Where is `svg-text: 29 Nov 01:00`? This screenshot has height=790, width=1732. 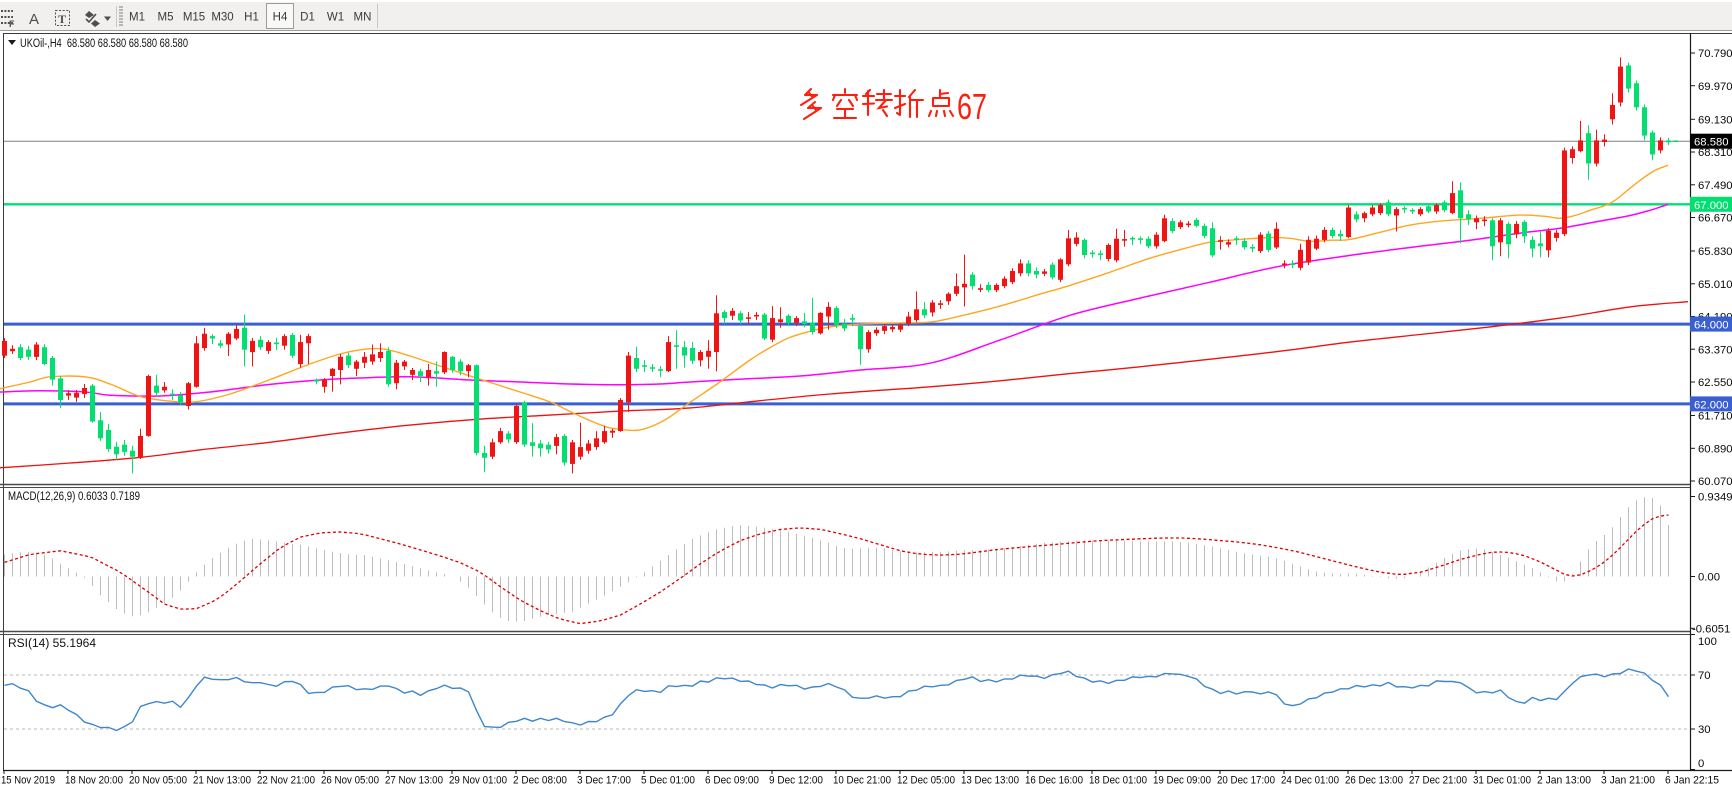
svg-text: 29 Nov 01:00 is located at coordinates (478, 781).